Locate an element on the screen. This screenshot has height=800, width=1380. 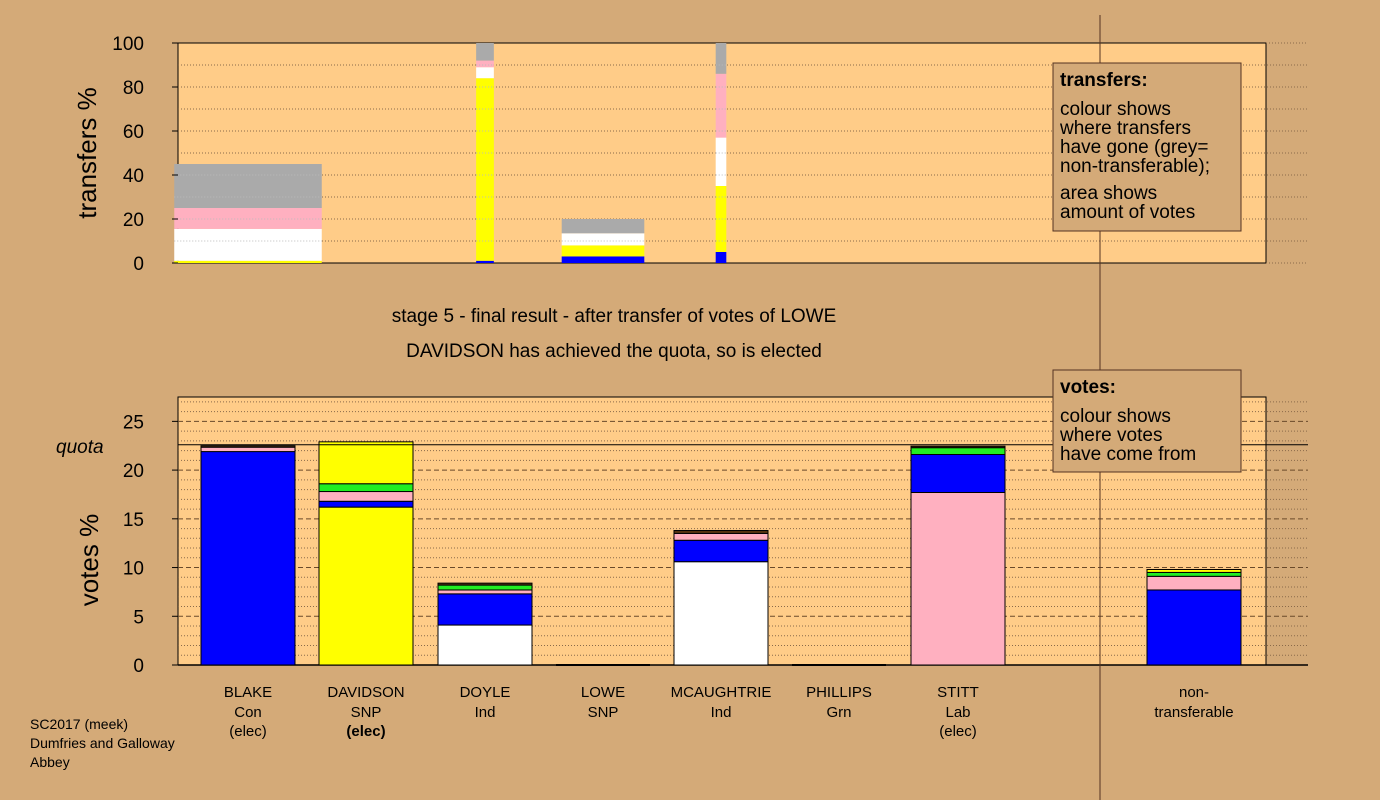
transfers-tick-label: 80 is located at coordinates (133, 88).